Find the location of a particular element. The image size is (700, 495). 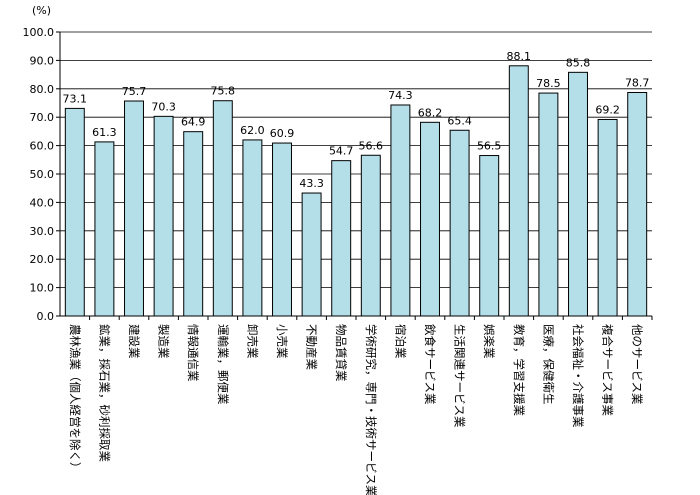

y-tick-label: 30.0 is located at coordinates (42, 231).